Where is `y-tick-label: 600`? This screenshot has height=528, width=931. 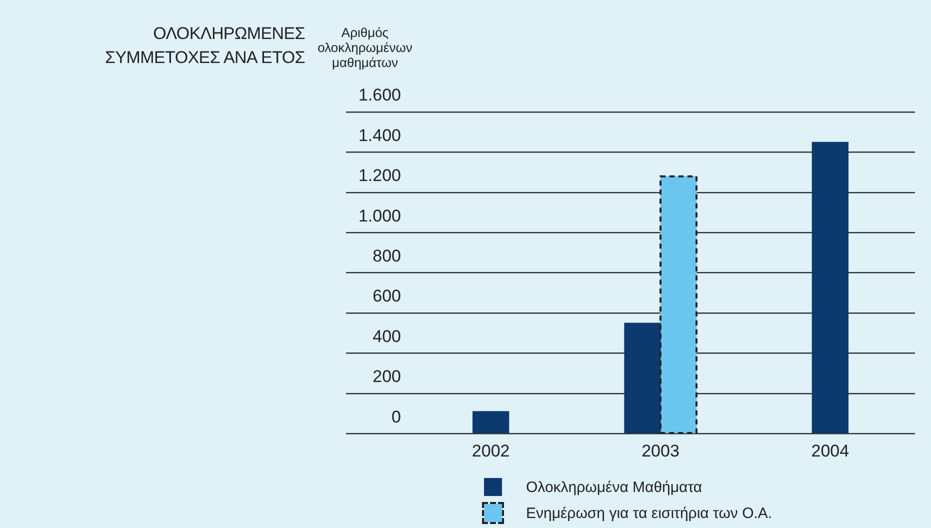
y-tick-label: 600 is located at coordinates (386, 296).